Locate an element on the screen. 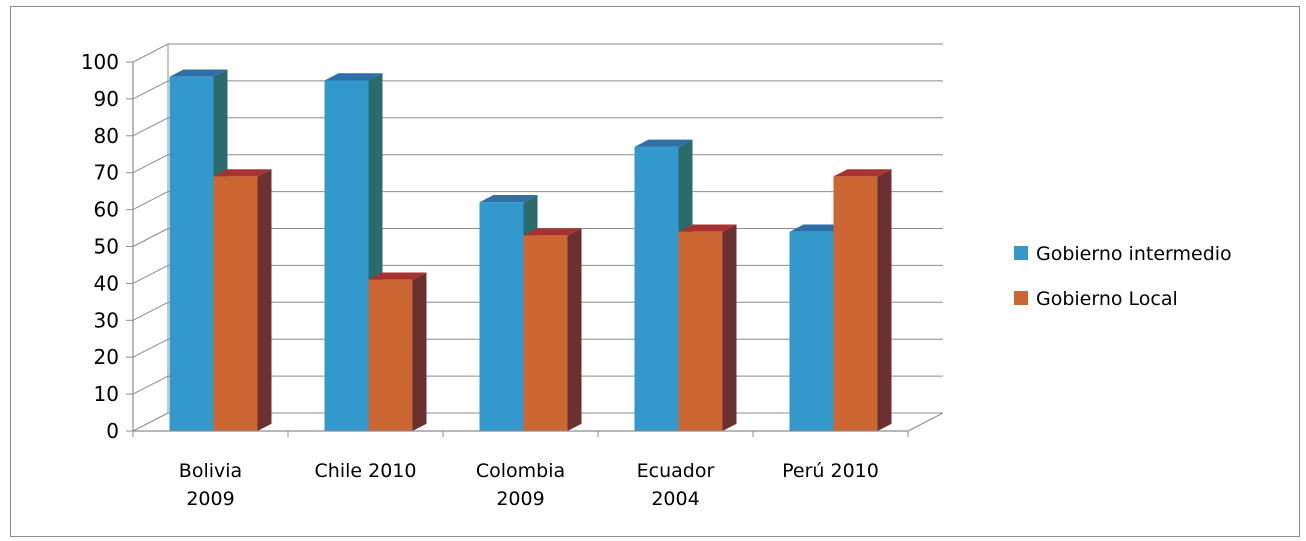  legend: Gobierno intermedio Gobierno Local is located at coordinates (1123, 276).